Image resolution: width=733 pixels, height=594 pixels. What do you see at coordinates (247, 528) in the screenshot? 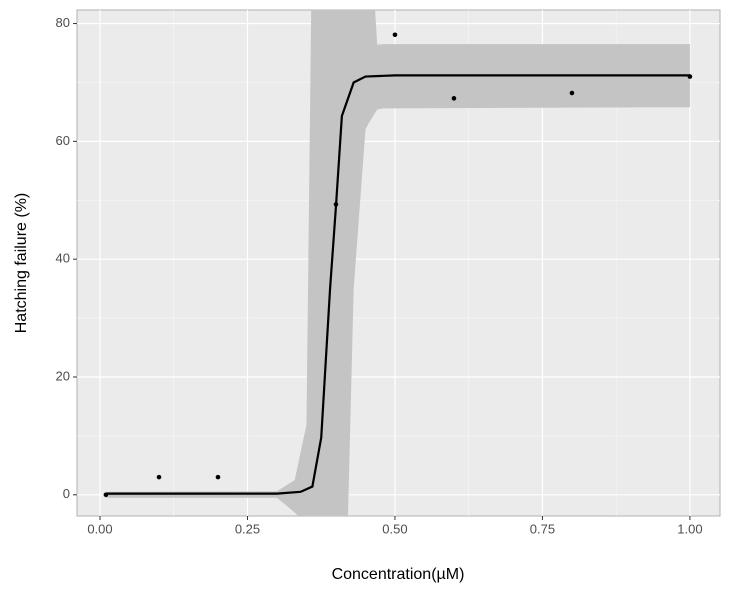
I see `x-tick-label: 0.25` at bounding box center [247, 528].